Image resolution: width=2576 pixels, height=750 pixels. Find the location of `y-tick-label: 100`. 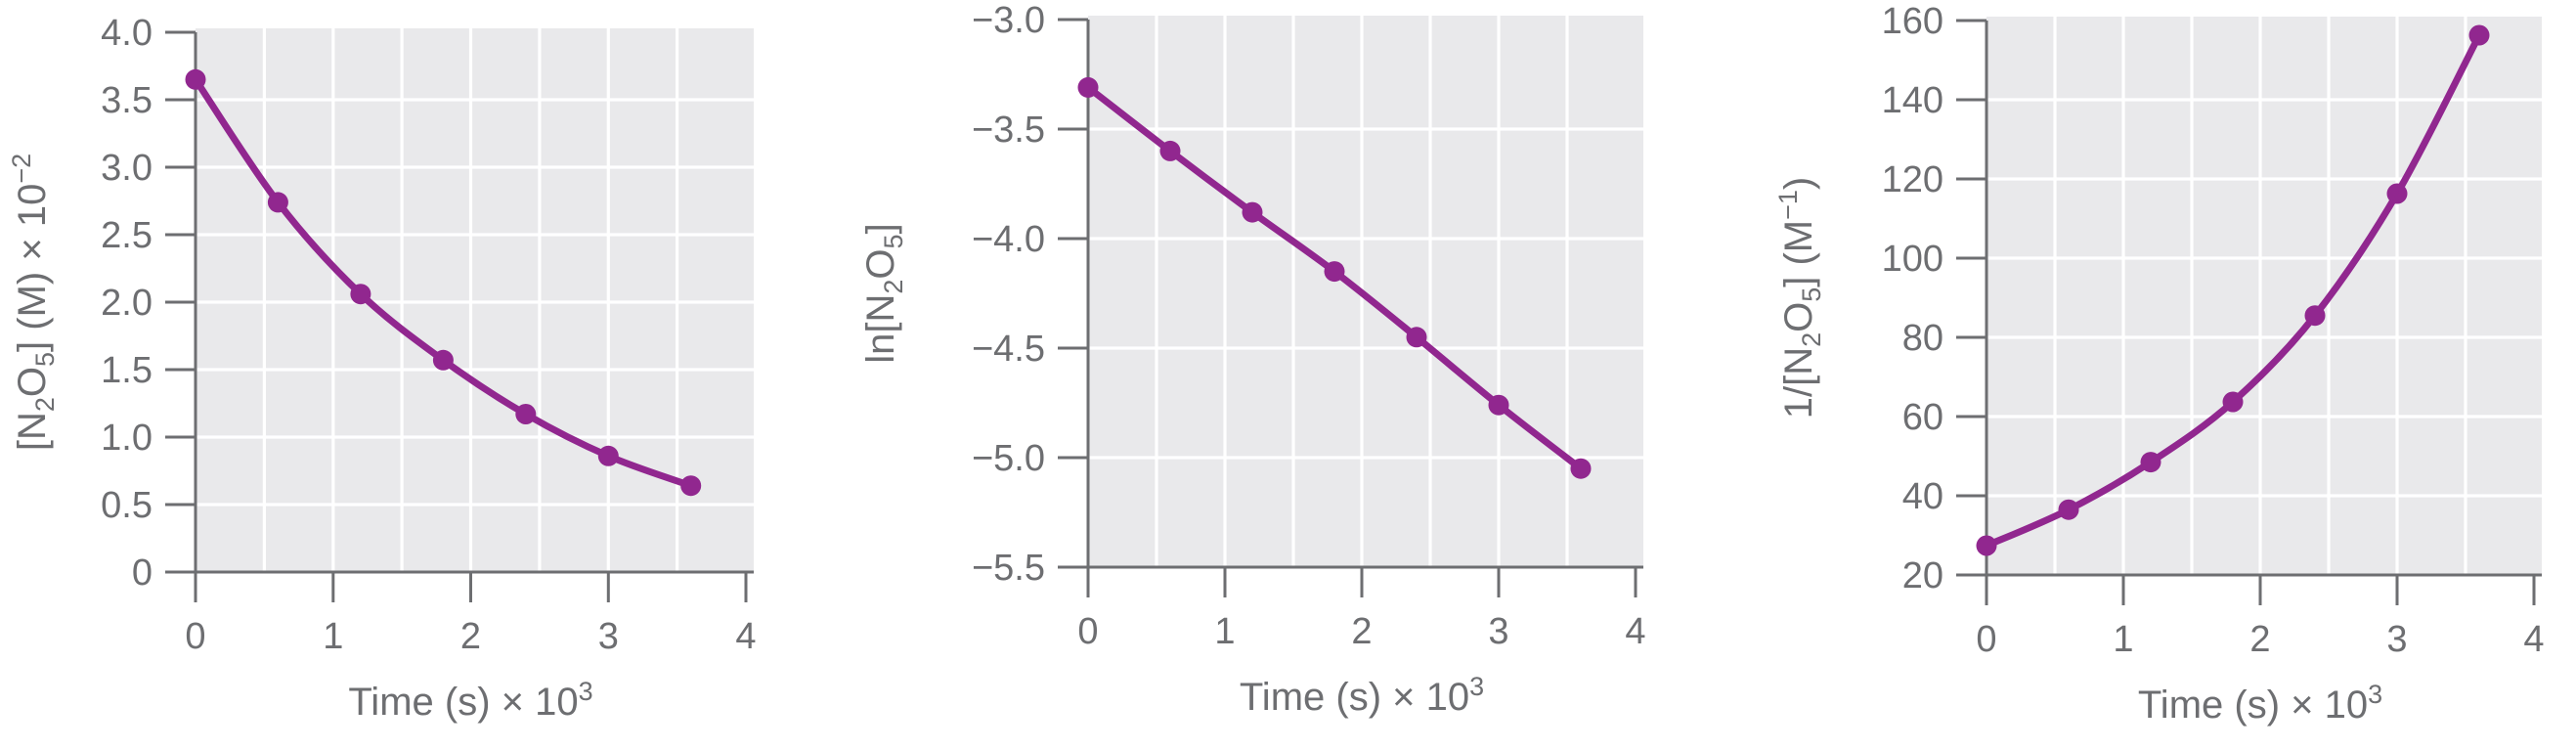

y-tick-label: 100 is located at coordinates (1912, 259).